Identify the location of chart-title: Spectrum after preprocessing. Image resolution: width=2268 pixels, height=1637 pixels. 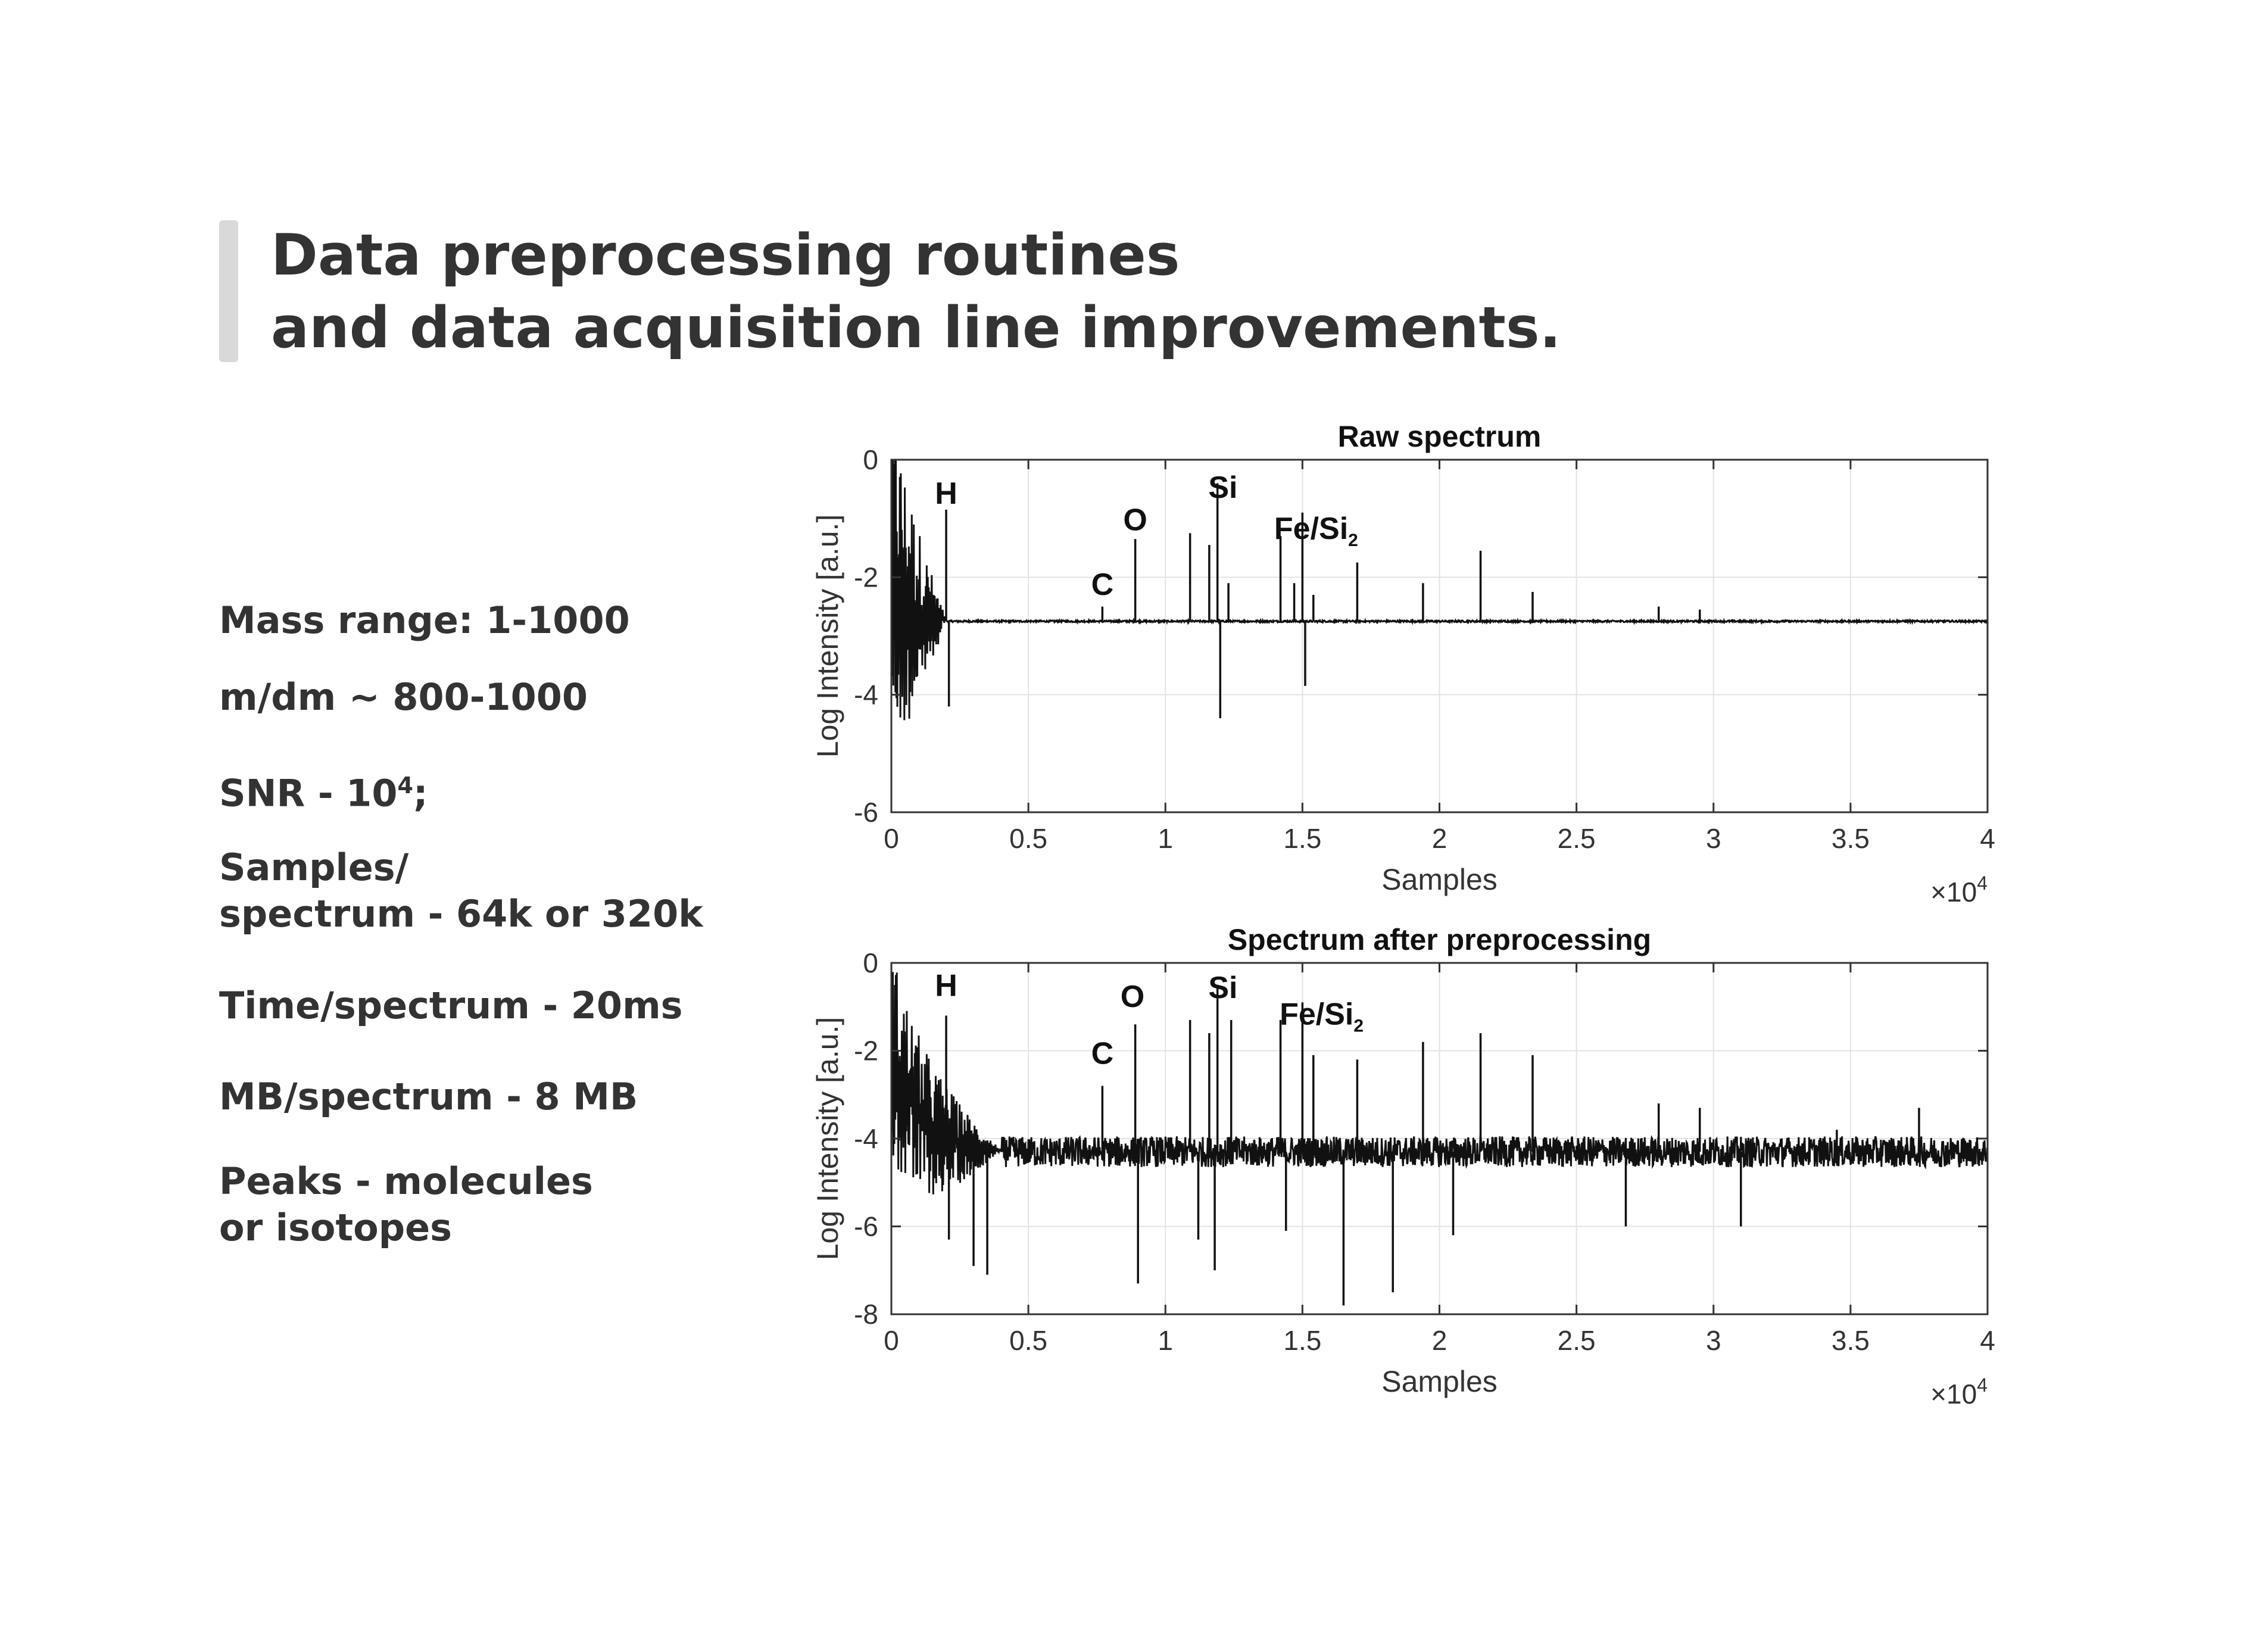
(1439, 939).